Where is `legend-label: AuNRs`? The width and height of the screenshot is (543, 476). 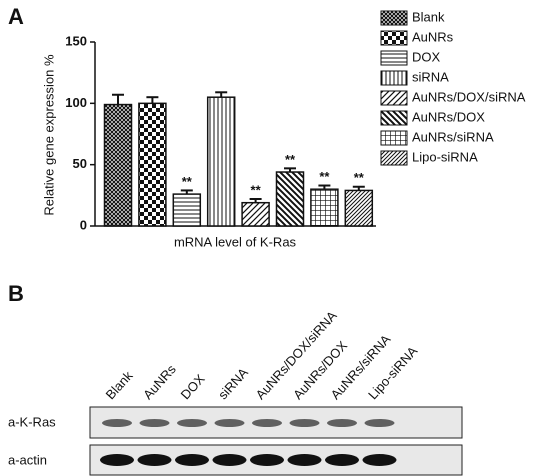
legend-label: AuNRs is located at coordinates (433, 36).